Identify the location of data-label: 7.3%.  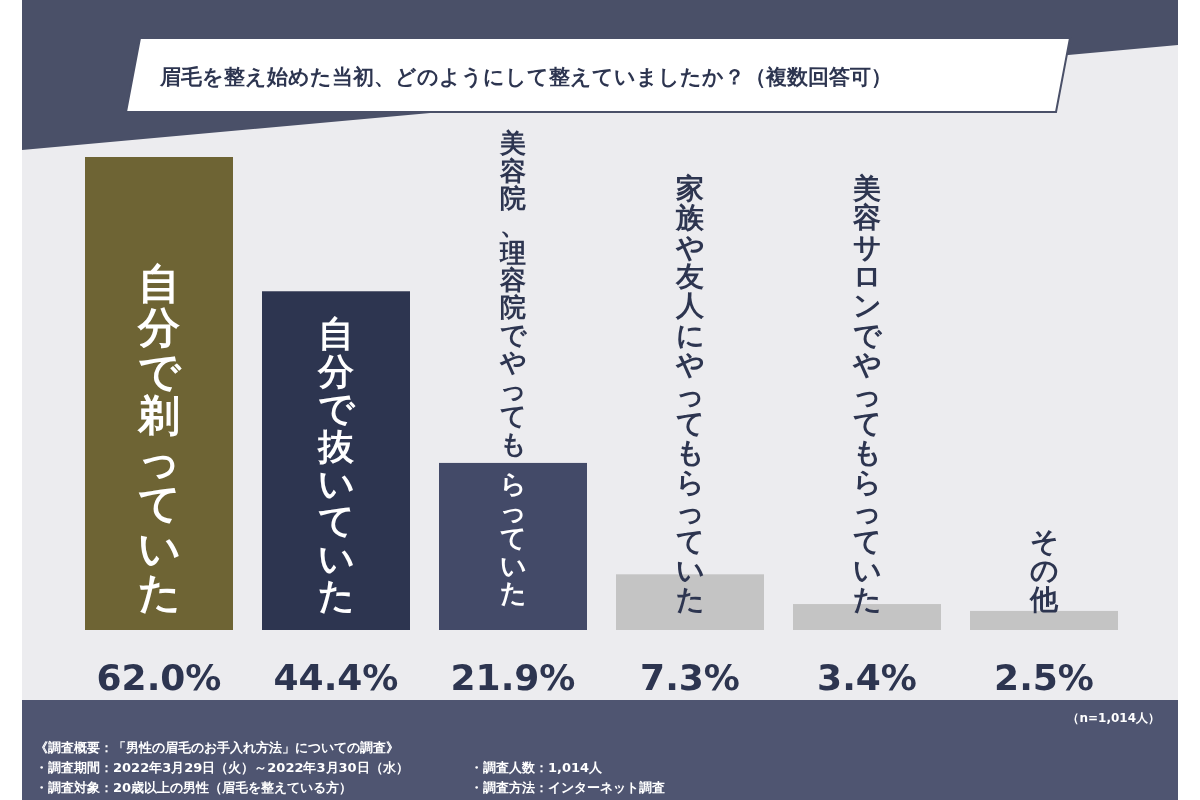
(690, 677).